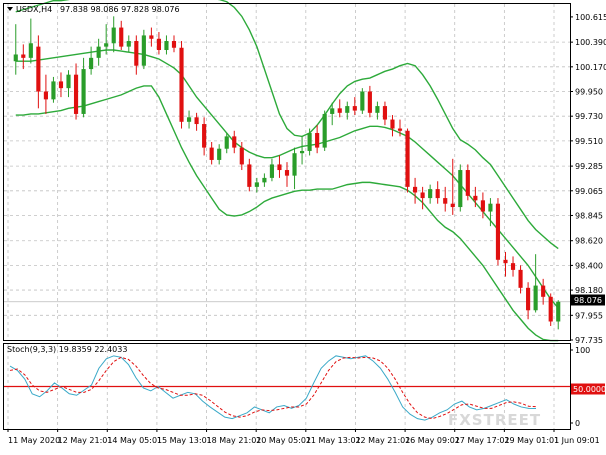  I want to click on x-tick-label: 27 May 17:01, so click(482, 440).